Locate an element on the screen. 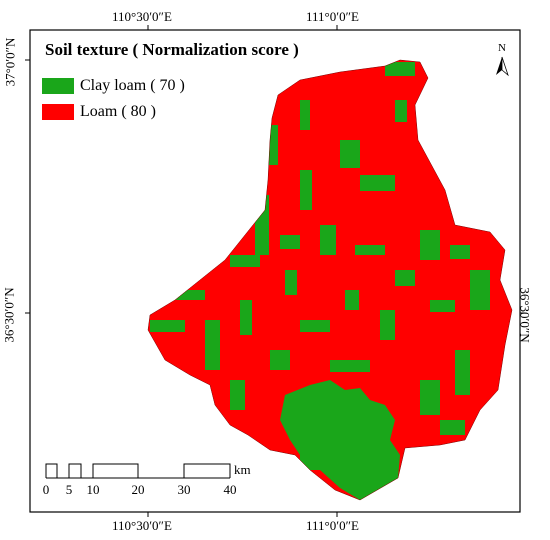 The width and height of the screenshot is (550, 540). scale-tick-0: 0 is located at coordinates (46, 489).